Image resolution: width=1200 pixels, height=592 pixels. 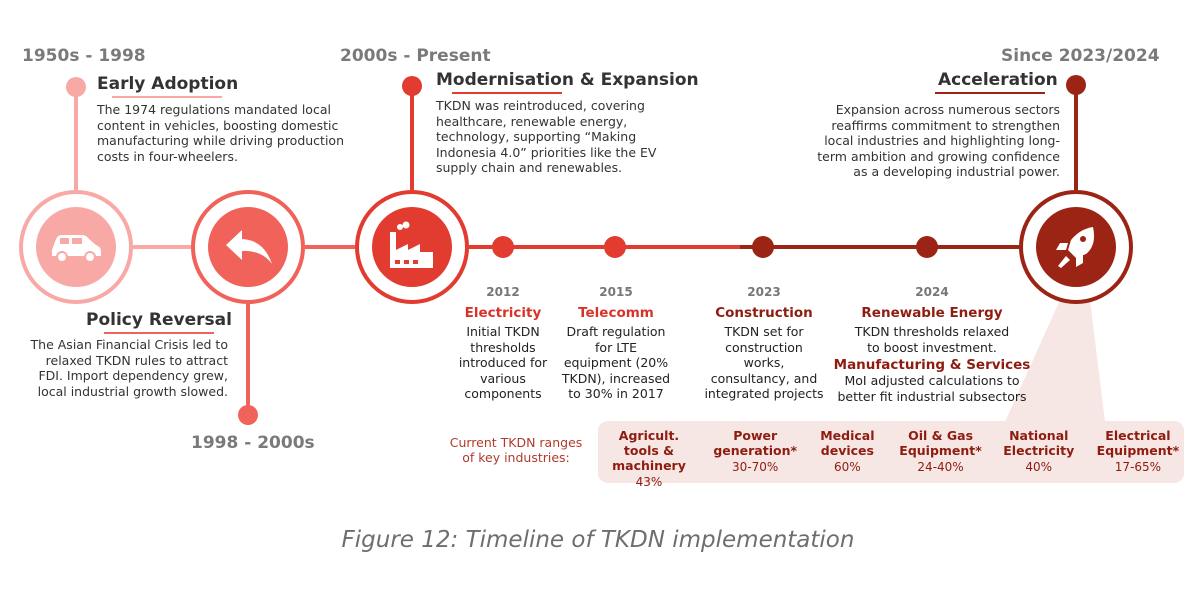 I want to click on industry-item: National Electricity 40%, so click(x=1039, y=459).